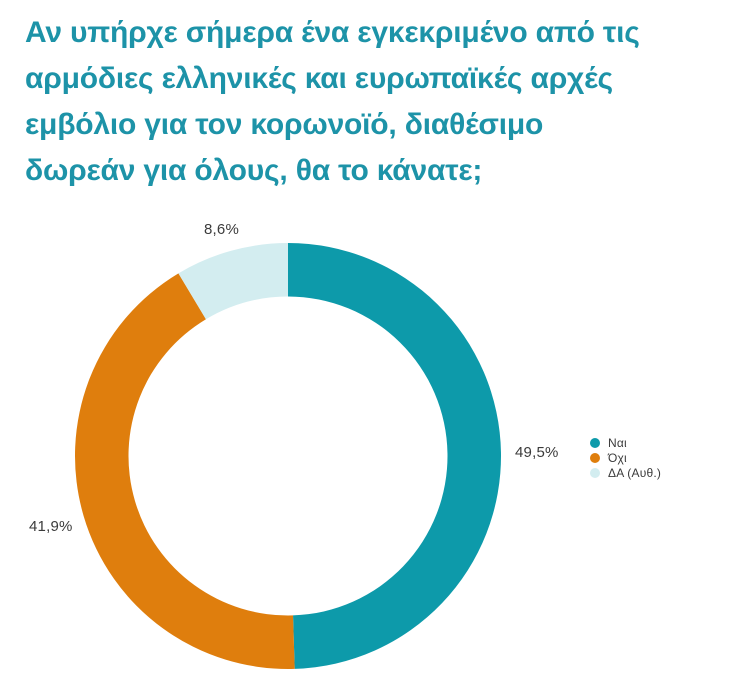 The width and height of the screenshot is (735, 694). I want to click on legend-label-yes: Ναι, so click(617, 443).